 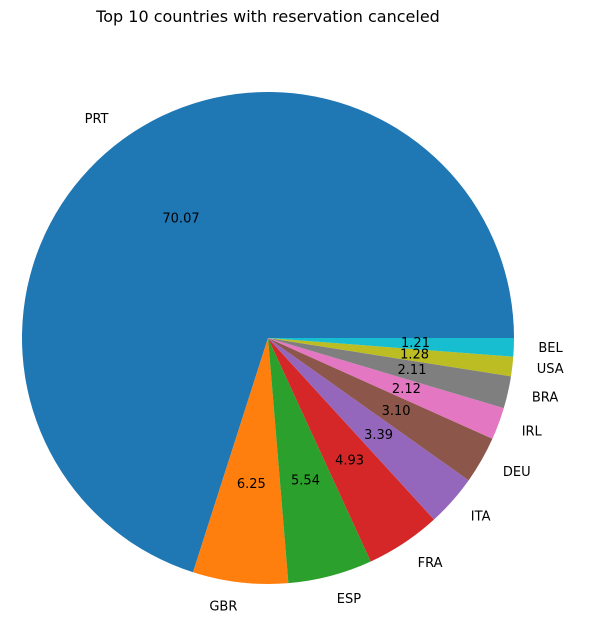 What do you see at coordinates (517, 472) in the screenshot?
I see `slice-label-deu: DEU` at bounding box center [517, 472].